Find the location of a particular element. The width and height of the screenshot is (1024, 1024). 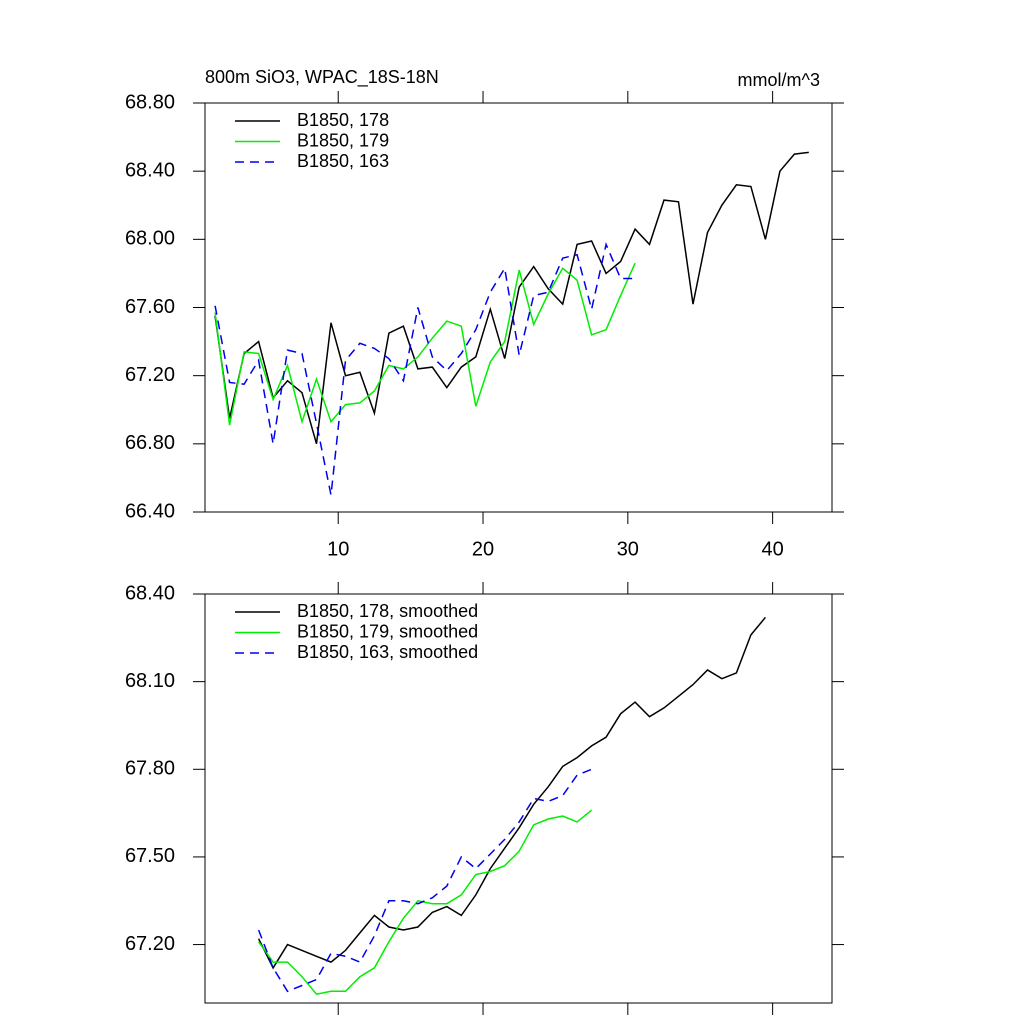

legend-label: B1850, 163 is located at coordinates (343, 161).